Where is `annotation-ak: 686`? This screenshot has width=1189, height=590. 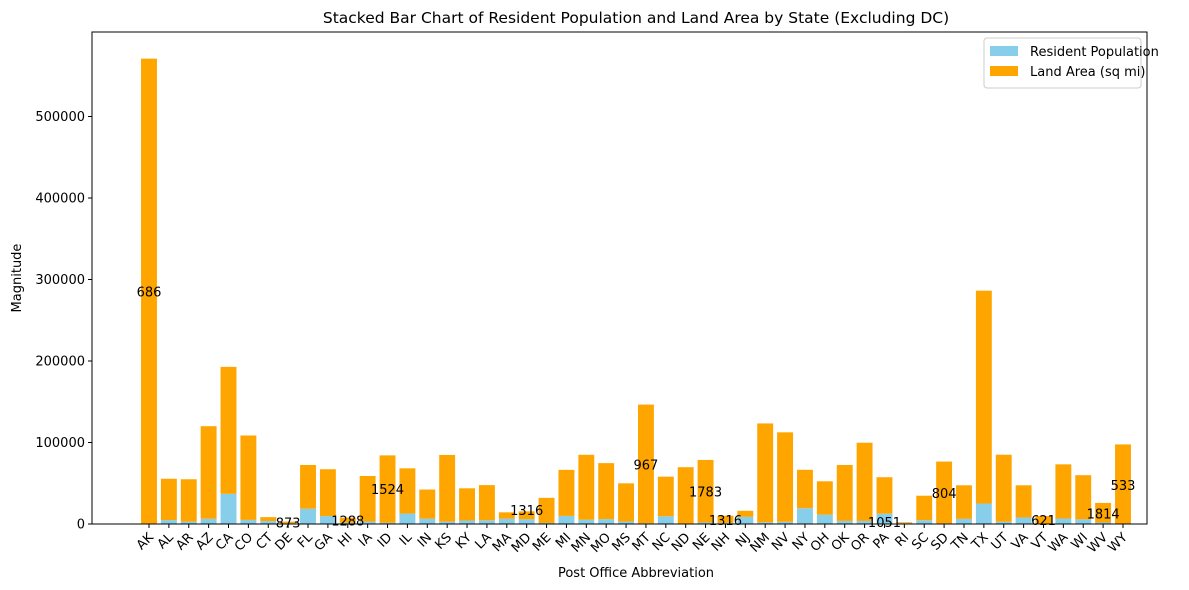
annotation-ak: 686 is located at coordinates (149, 293).